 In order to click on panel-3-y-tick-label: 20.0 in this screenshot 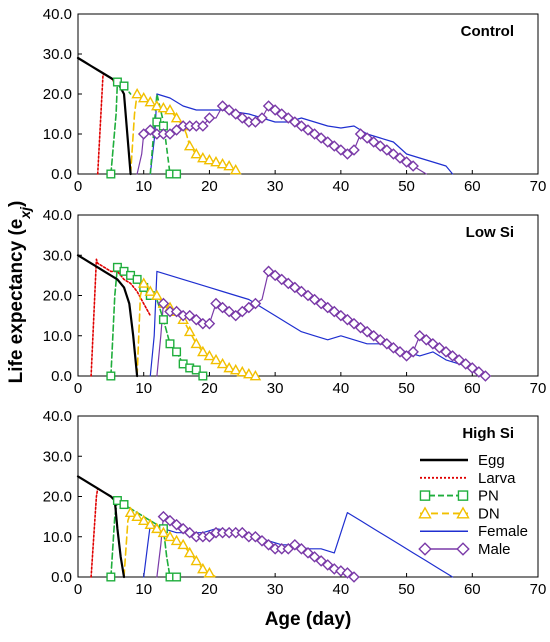, I will do `click(57, 497)`.